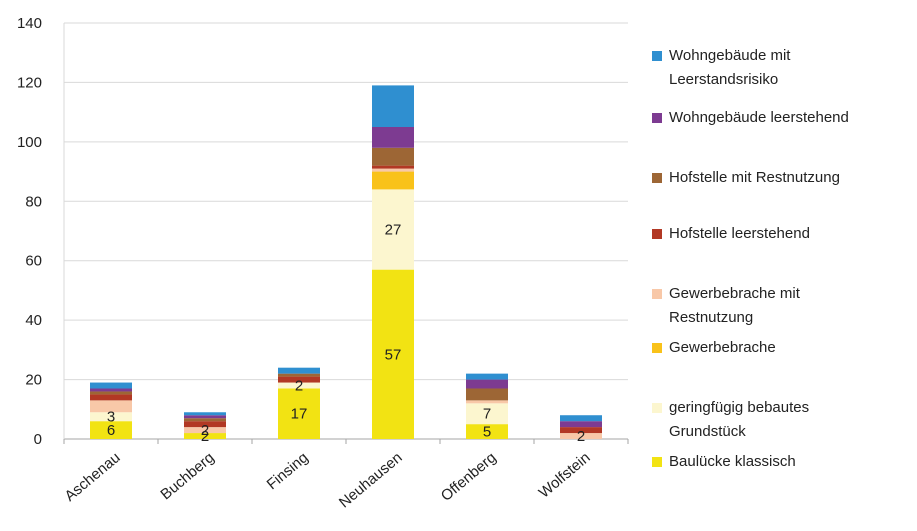 The height and width of the screenshot is (531, 917). Describe the element at coordinates (711, 317) in the screenshot. I see `legend-label: Restnutzung` at that location.